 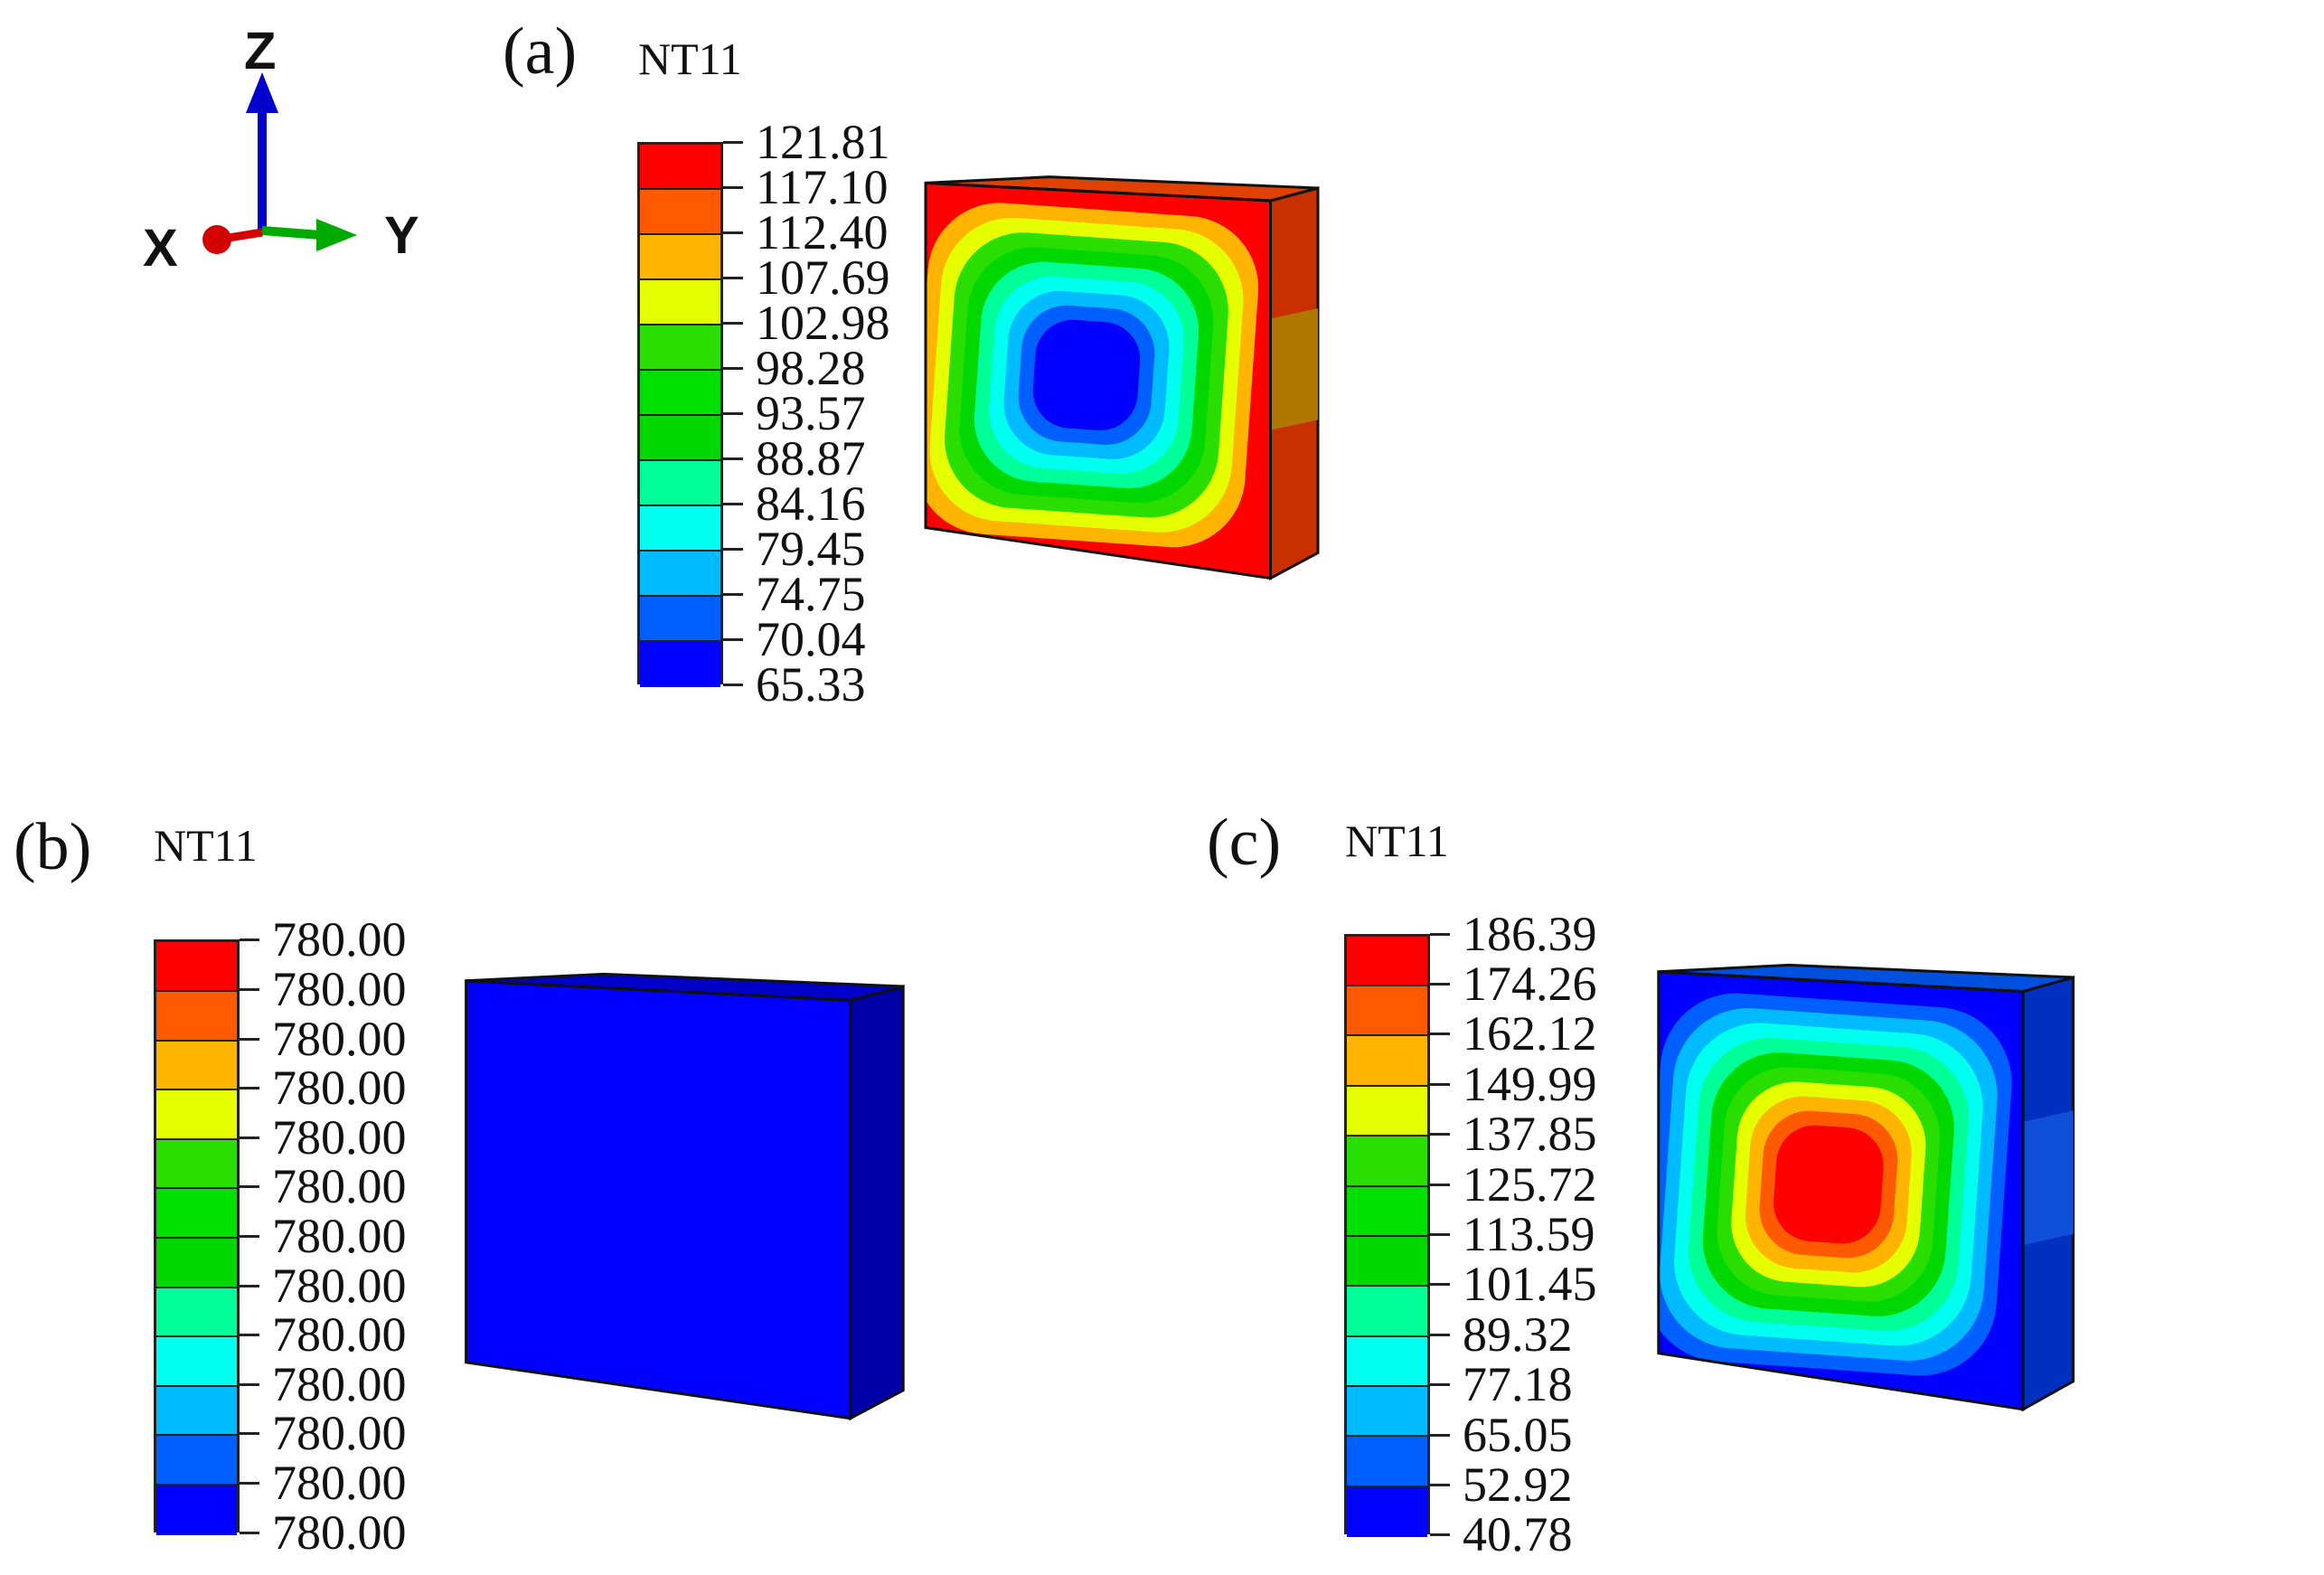 I want to click on legend-value-label: 186.39, so click(x=1530, y=933).